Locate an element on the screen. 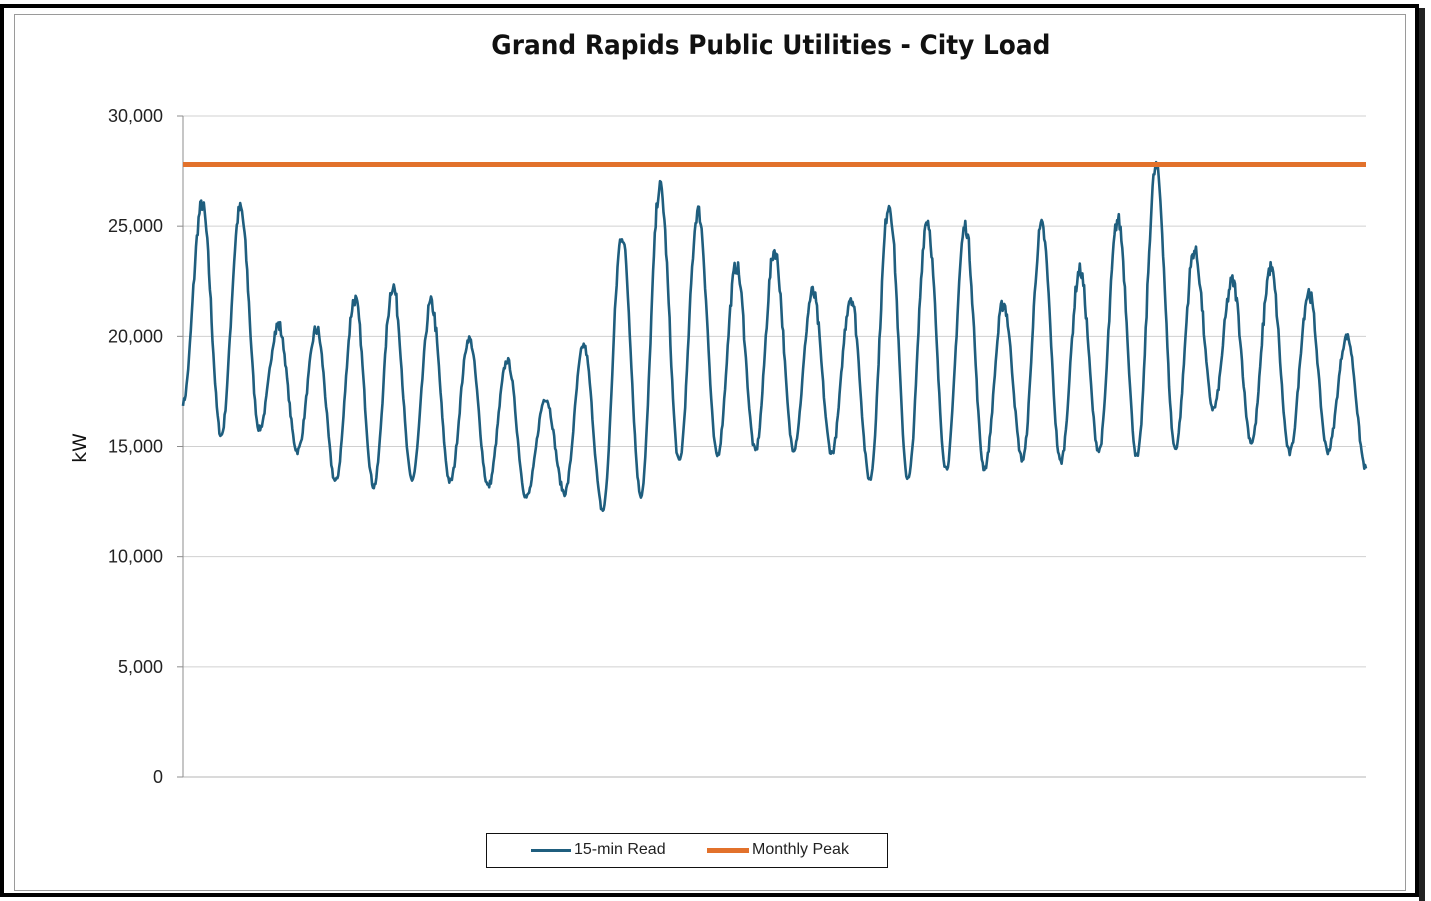 This screenshot has height=901, width=1431. legend-label-peak: Monthly Peak is located at coordinates (800, 849).